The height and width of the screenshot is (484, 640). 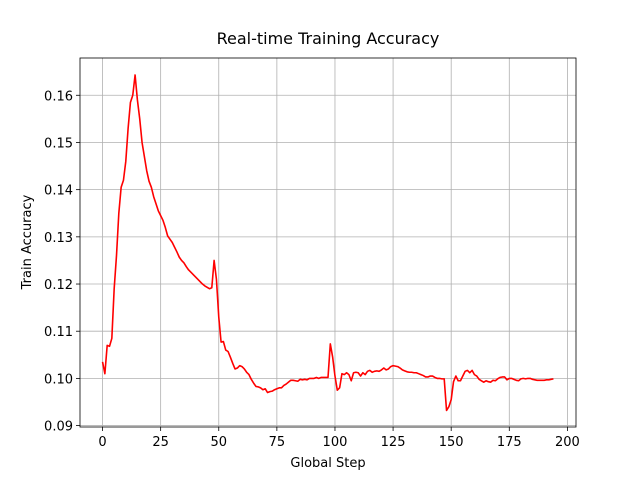 What do you see at coordinates (327, 463) in the screenshot?
I see `x-axis-label: Global Step` at bounding box center [327, 463].